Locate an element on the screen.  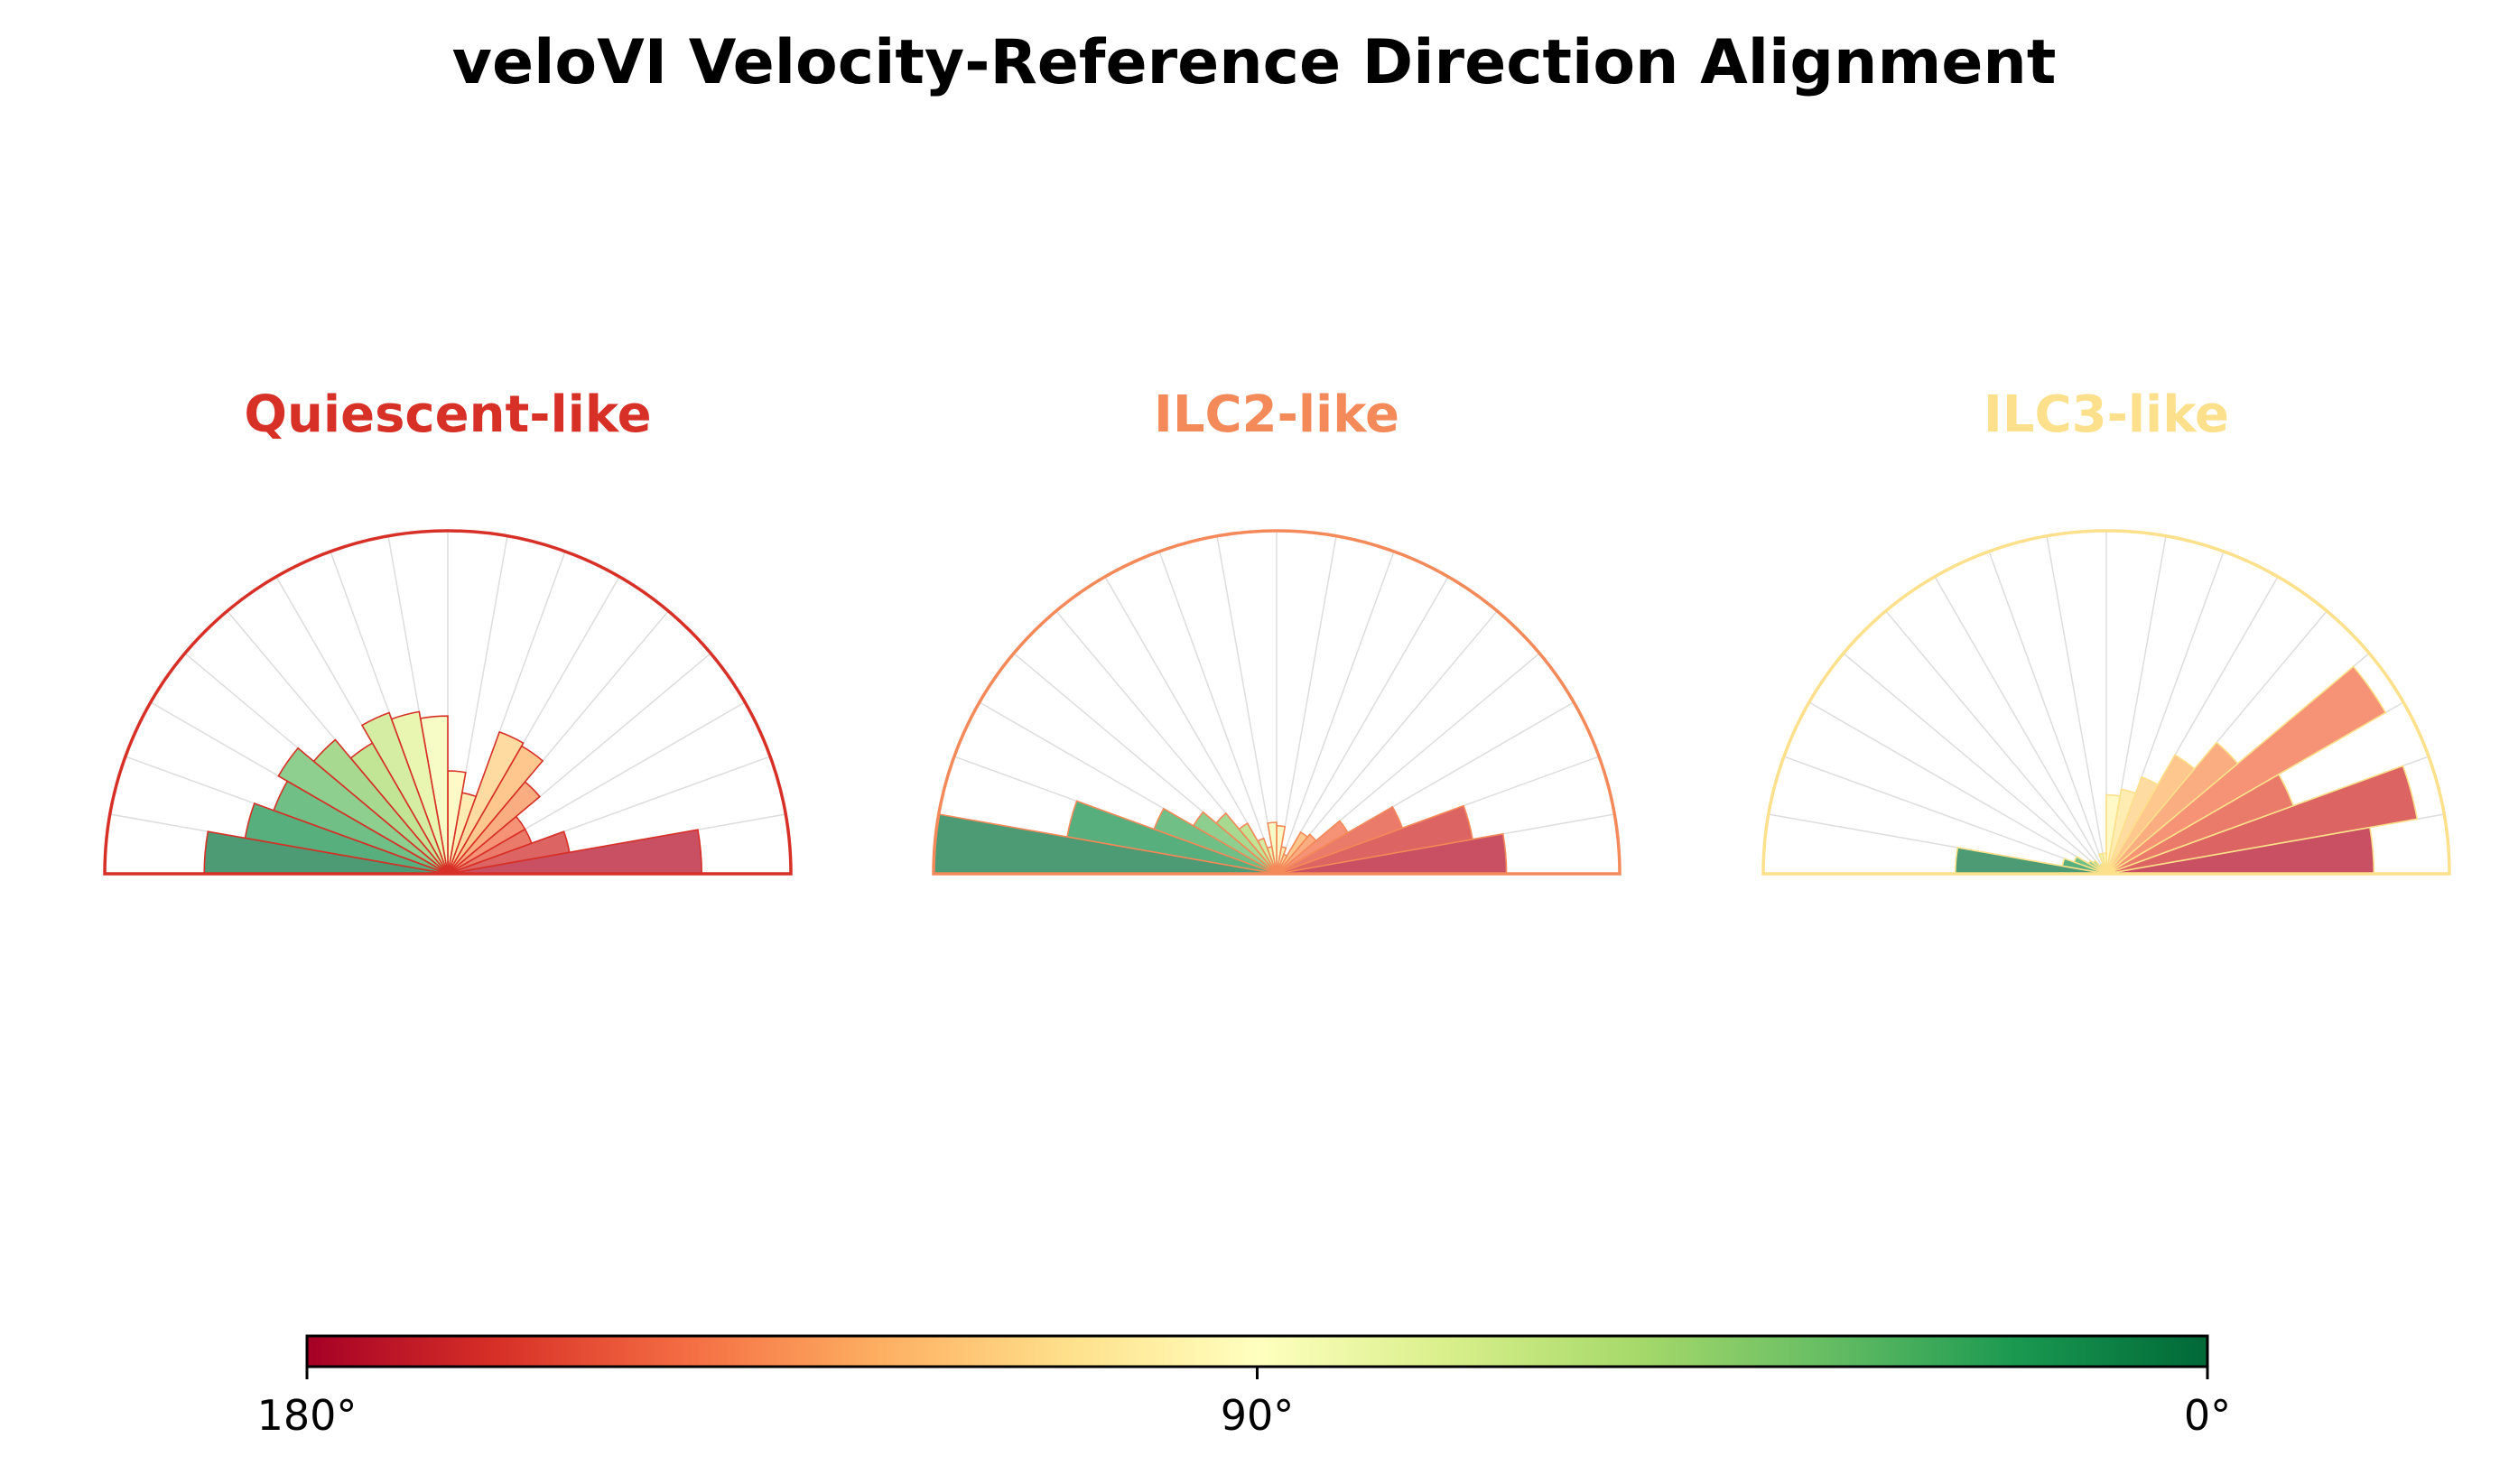
colorbar-tick-label: 0° is located at coordinates (2207, 1416).